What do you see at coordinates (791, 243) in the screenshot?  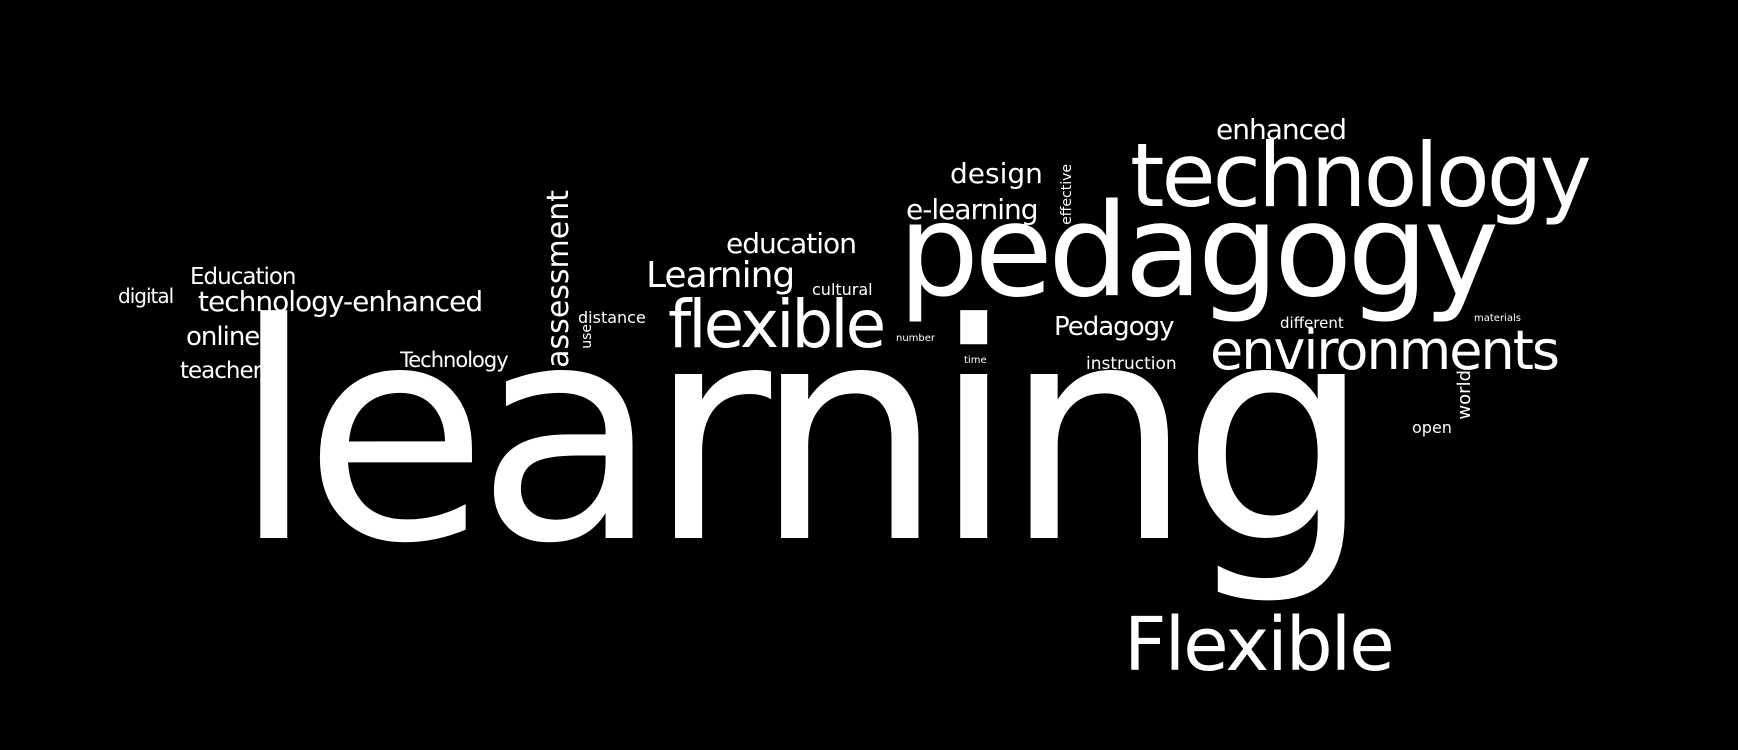 I see `word-education: education` at bounding box center [791, 243].